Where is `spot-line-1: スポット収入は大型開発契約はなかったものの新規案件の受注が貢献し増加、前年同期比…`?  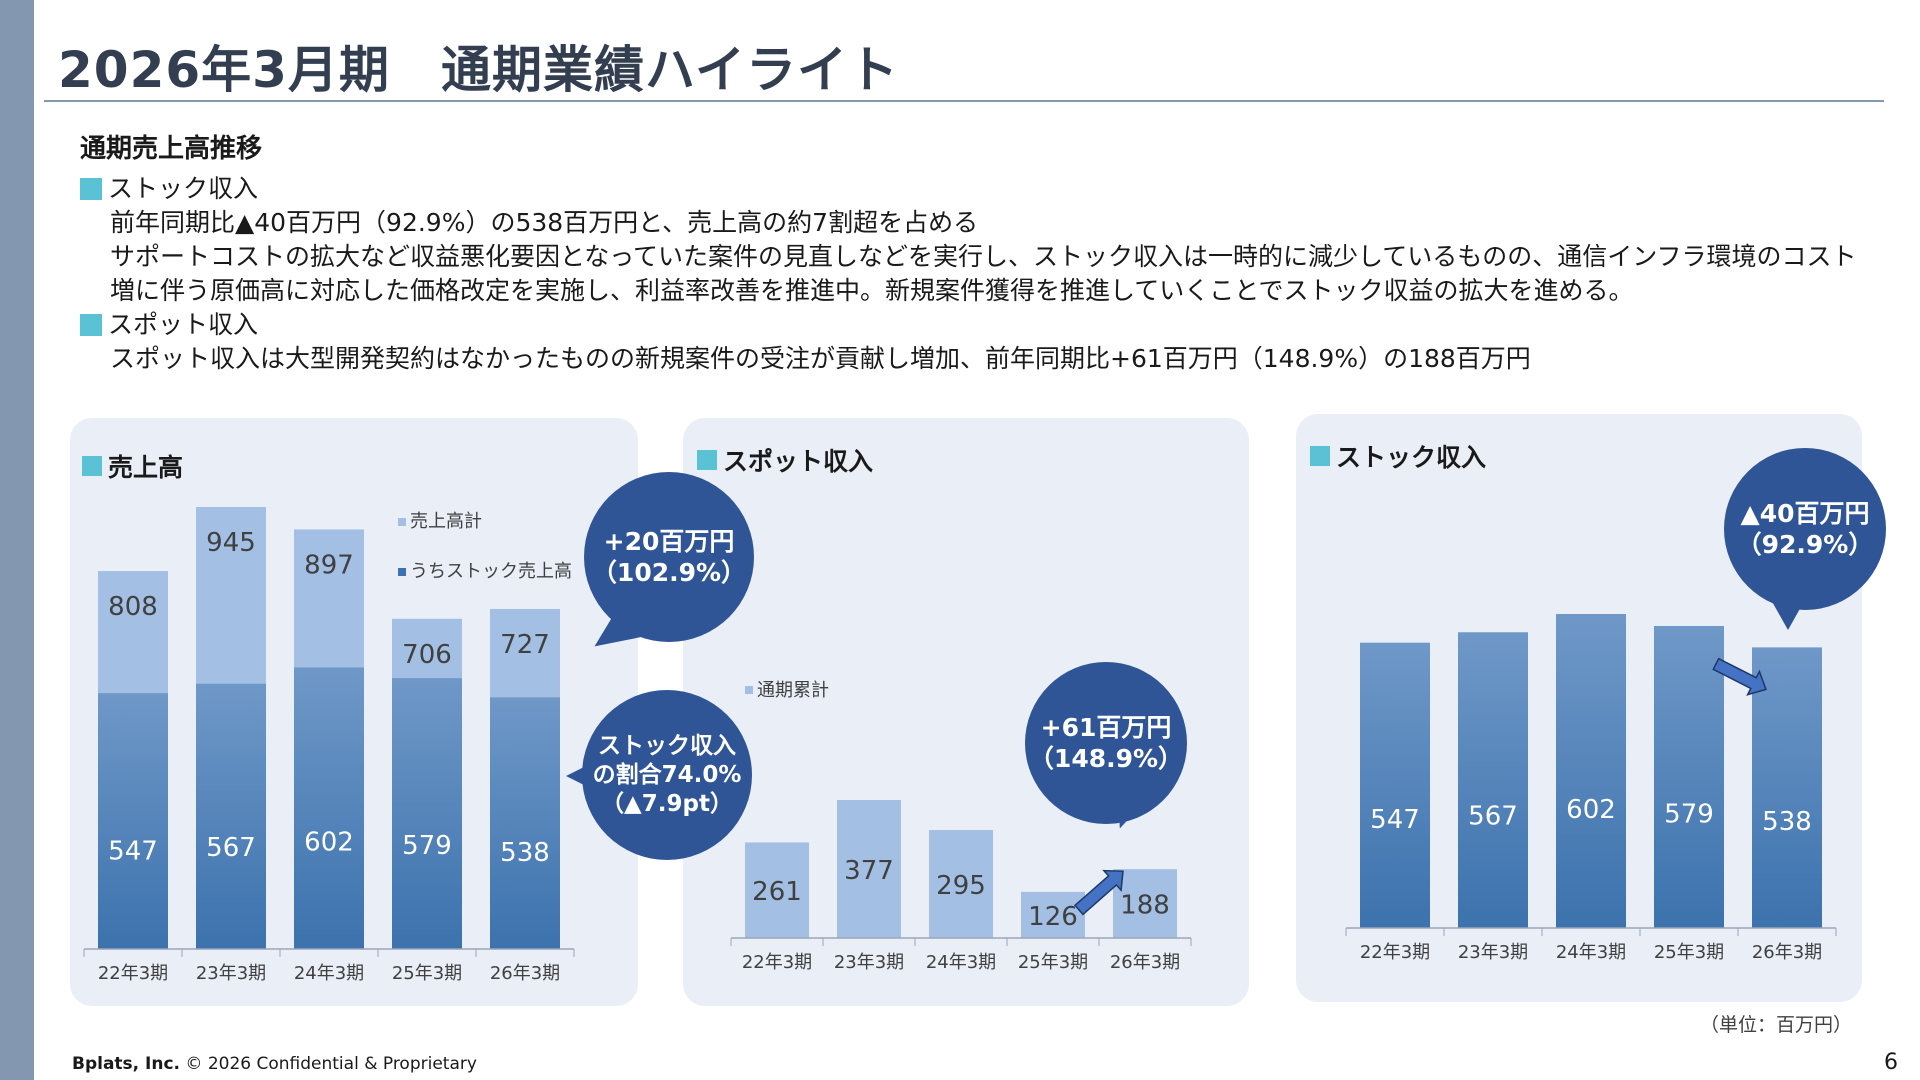 spot-line-1: スポット収入は大型開発契約はなかったものの新規案件の受注が貢献し増加、前年同期比… is located at coordinates (820, 358).